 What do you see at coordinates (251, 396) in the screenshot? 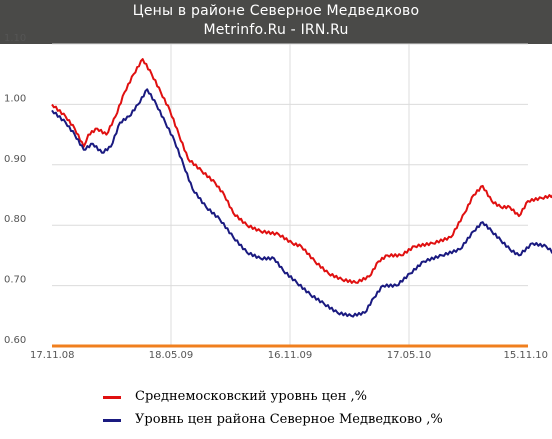
I see `legend-label-moscow: Среднемосковский уровнь цен ,%` at bounding box center [251, 396].